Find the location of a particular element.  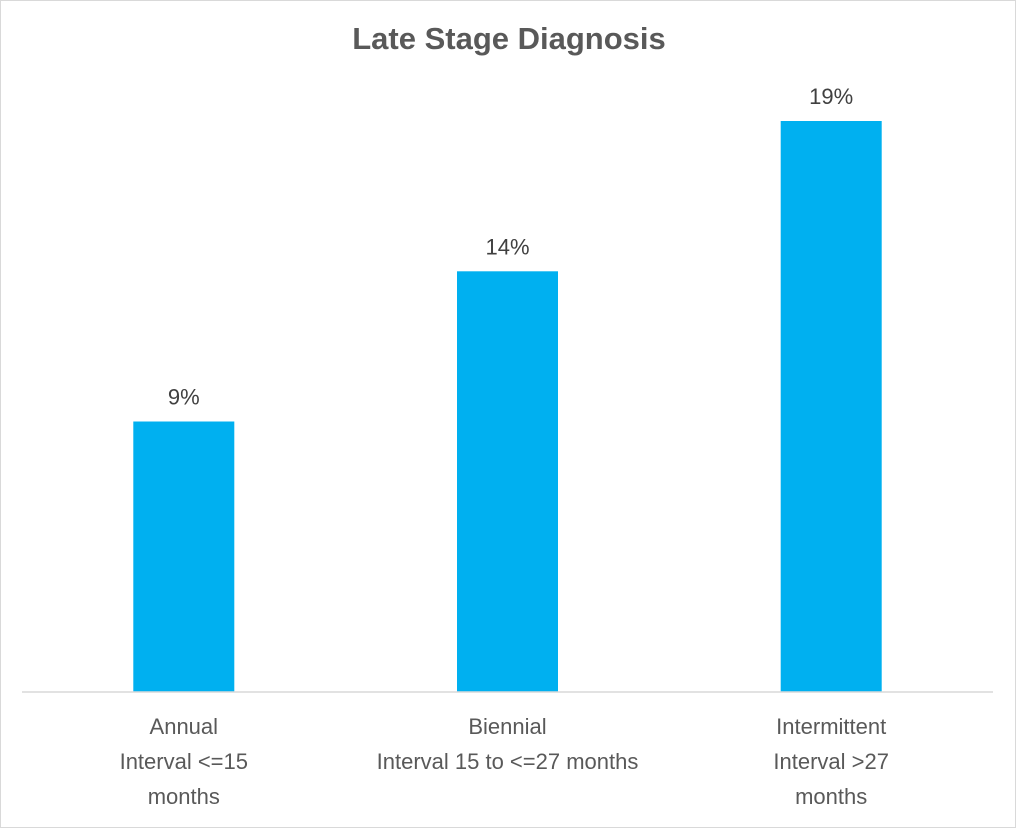

category-label-3: Intermittent Interval >27 months is located at coordinates (831, 761).